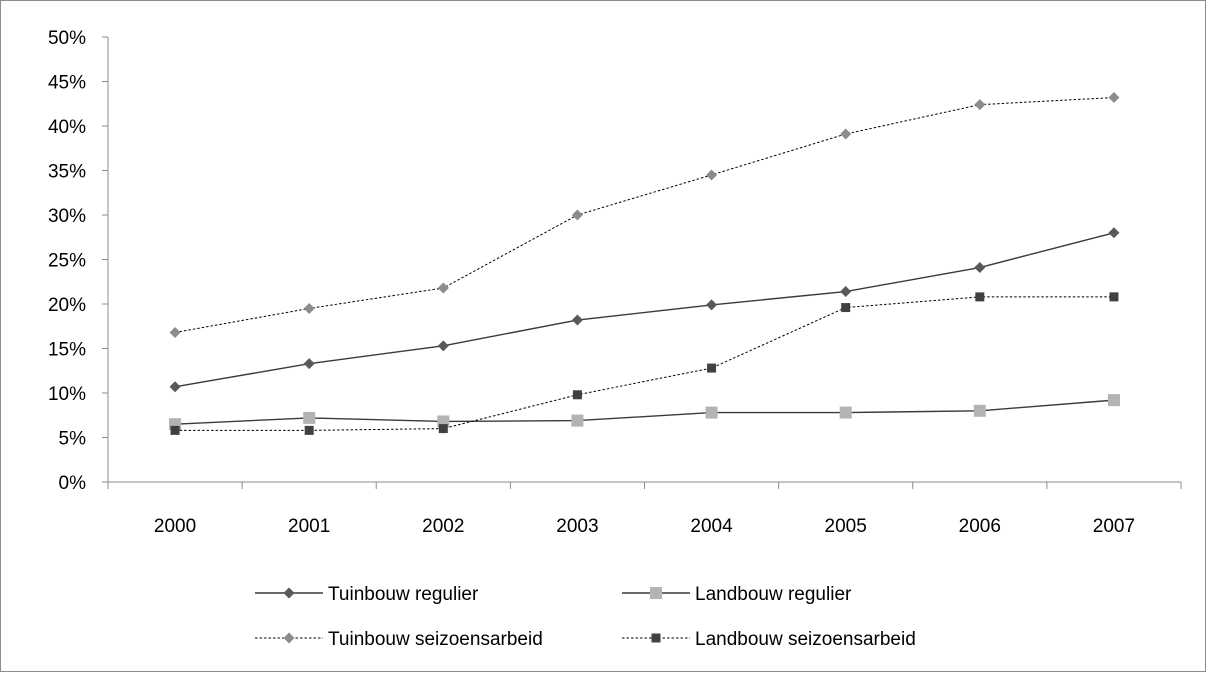 Image resolution: width=1206 pixels, height=676 pixels. What do you see at coordinates (1114, 526) in the screenshot?
I see `x-tick-label: 2007` at bounding box center [1114, 526].